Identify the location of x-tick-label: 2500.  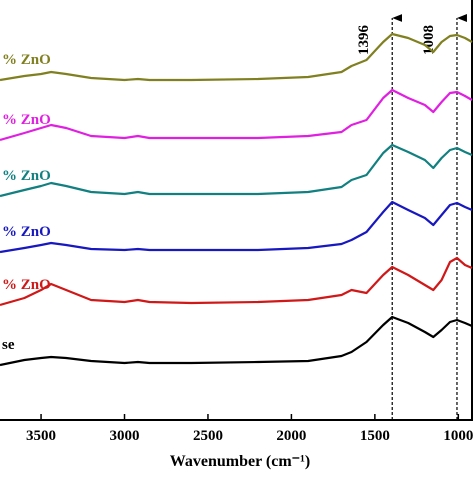
(208, 436).